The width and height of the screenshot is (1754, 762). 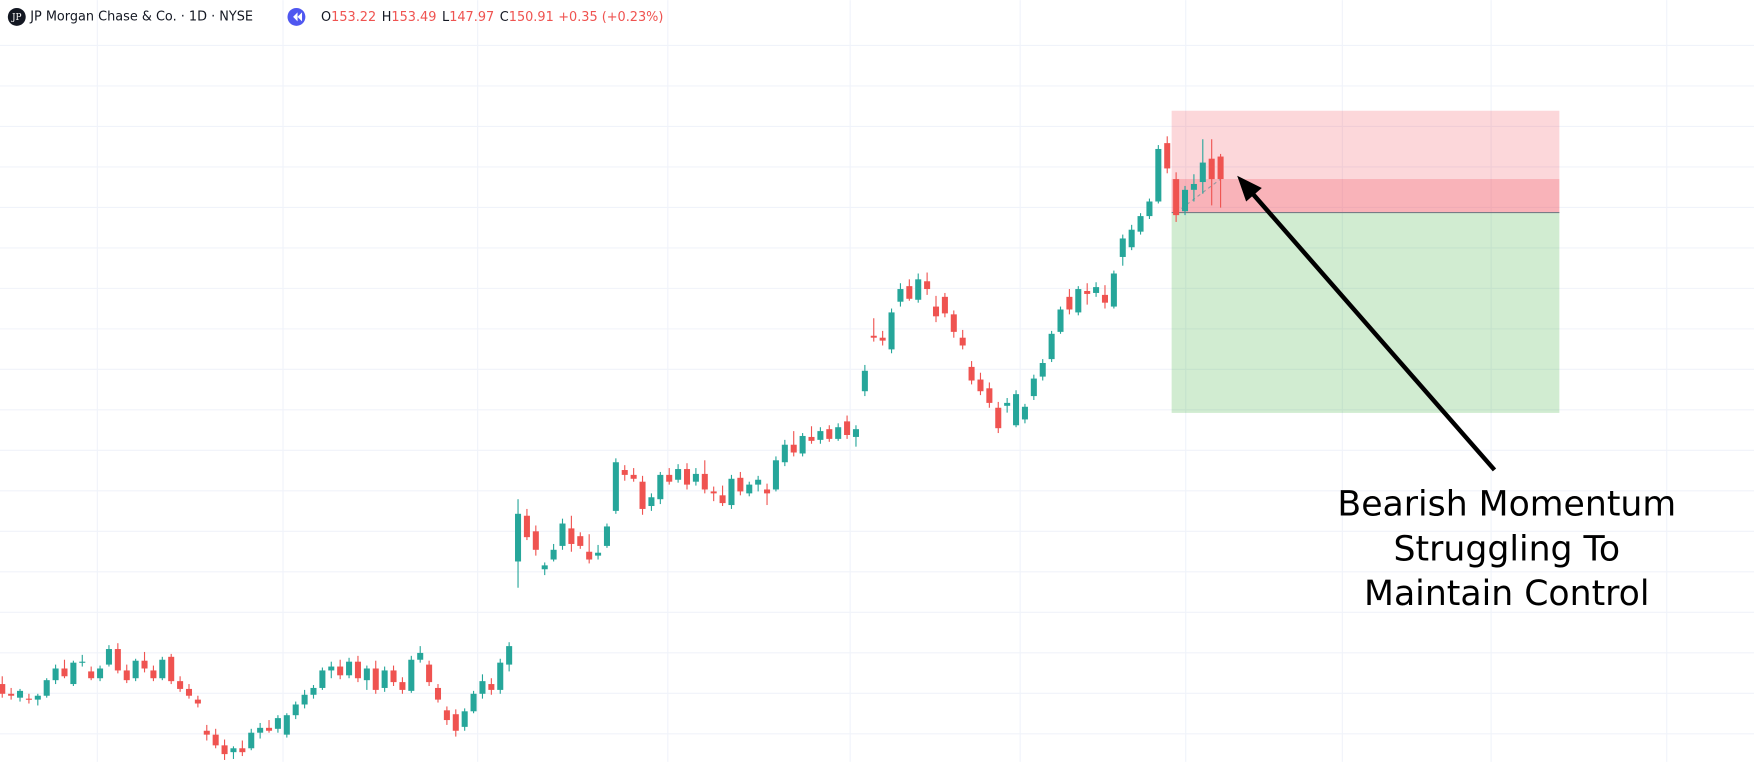 What do you see at coordinates (1372, 330) in the screenshot?
I see `arrow-shaft` at bounding box center [1372, 330].